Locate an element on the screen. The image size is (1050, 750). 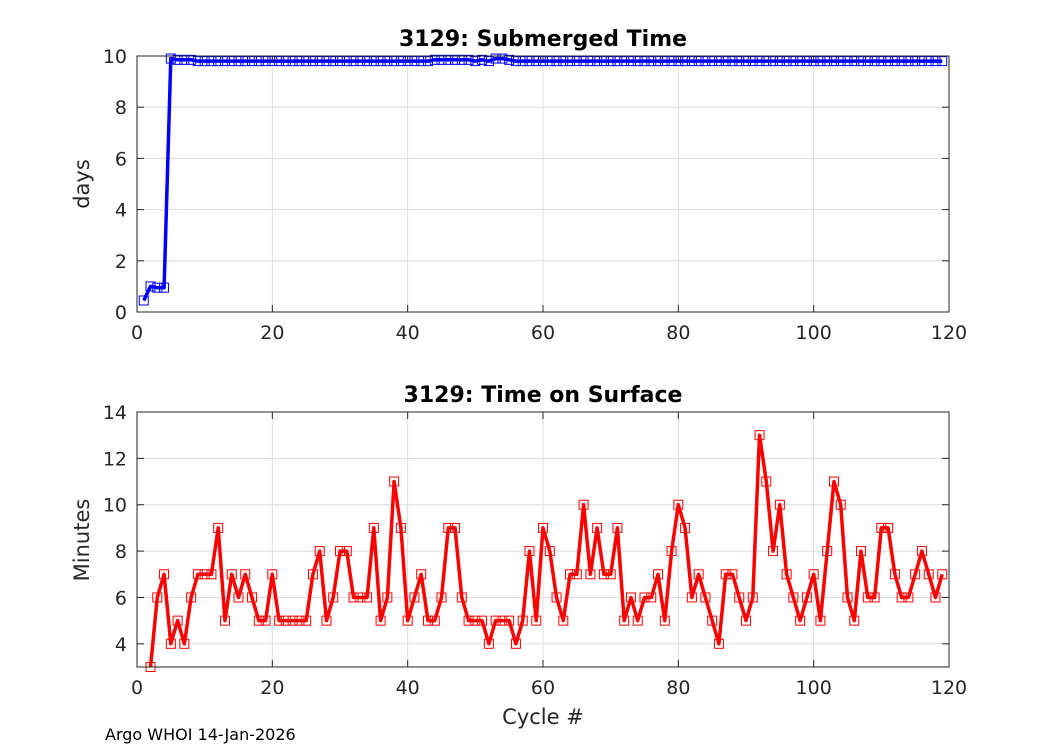
surface-time-xtick-label: 100 is located at coordinates (814, 688).